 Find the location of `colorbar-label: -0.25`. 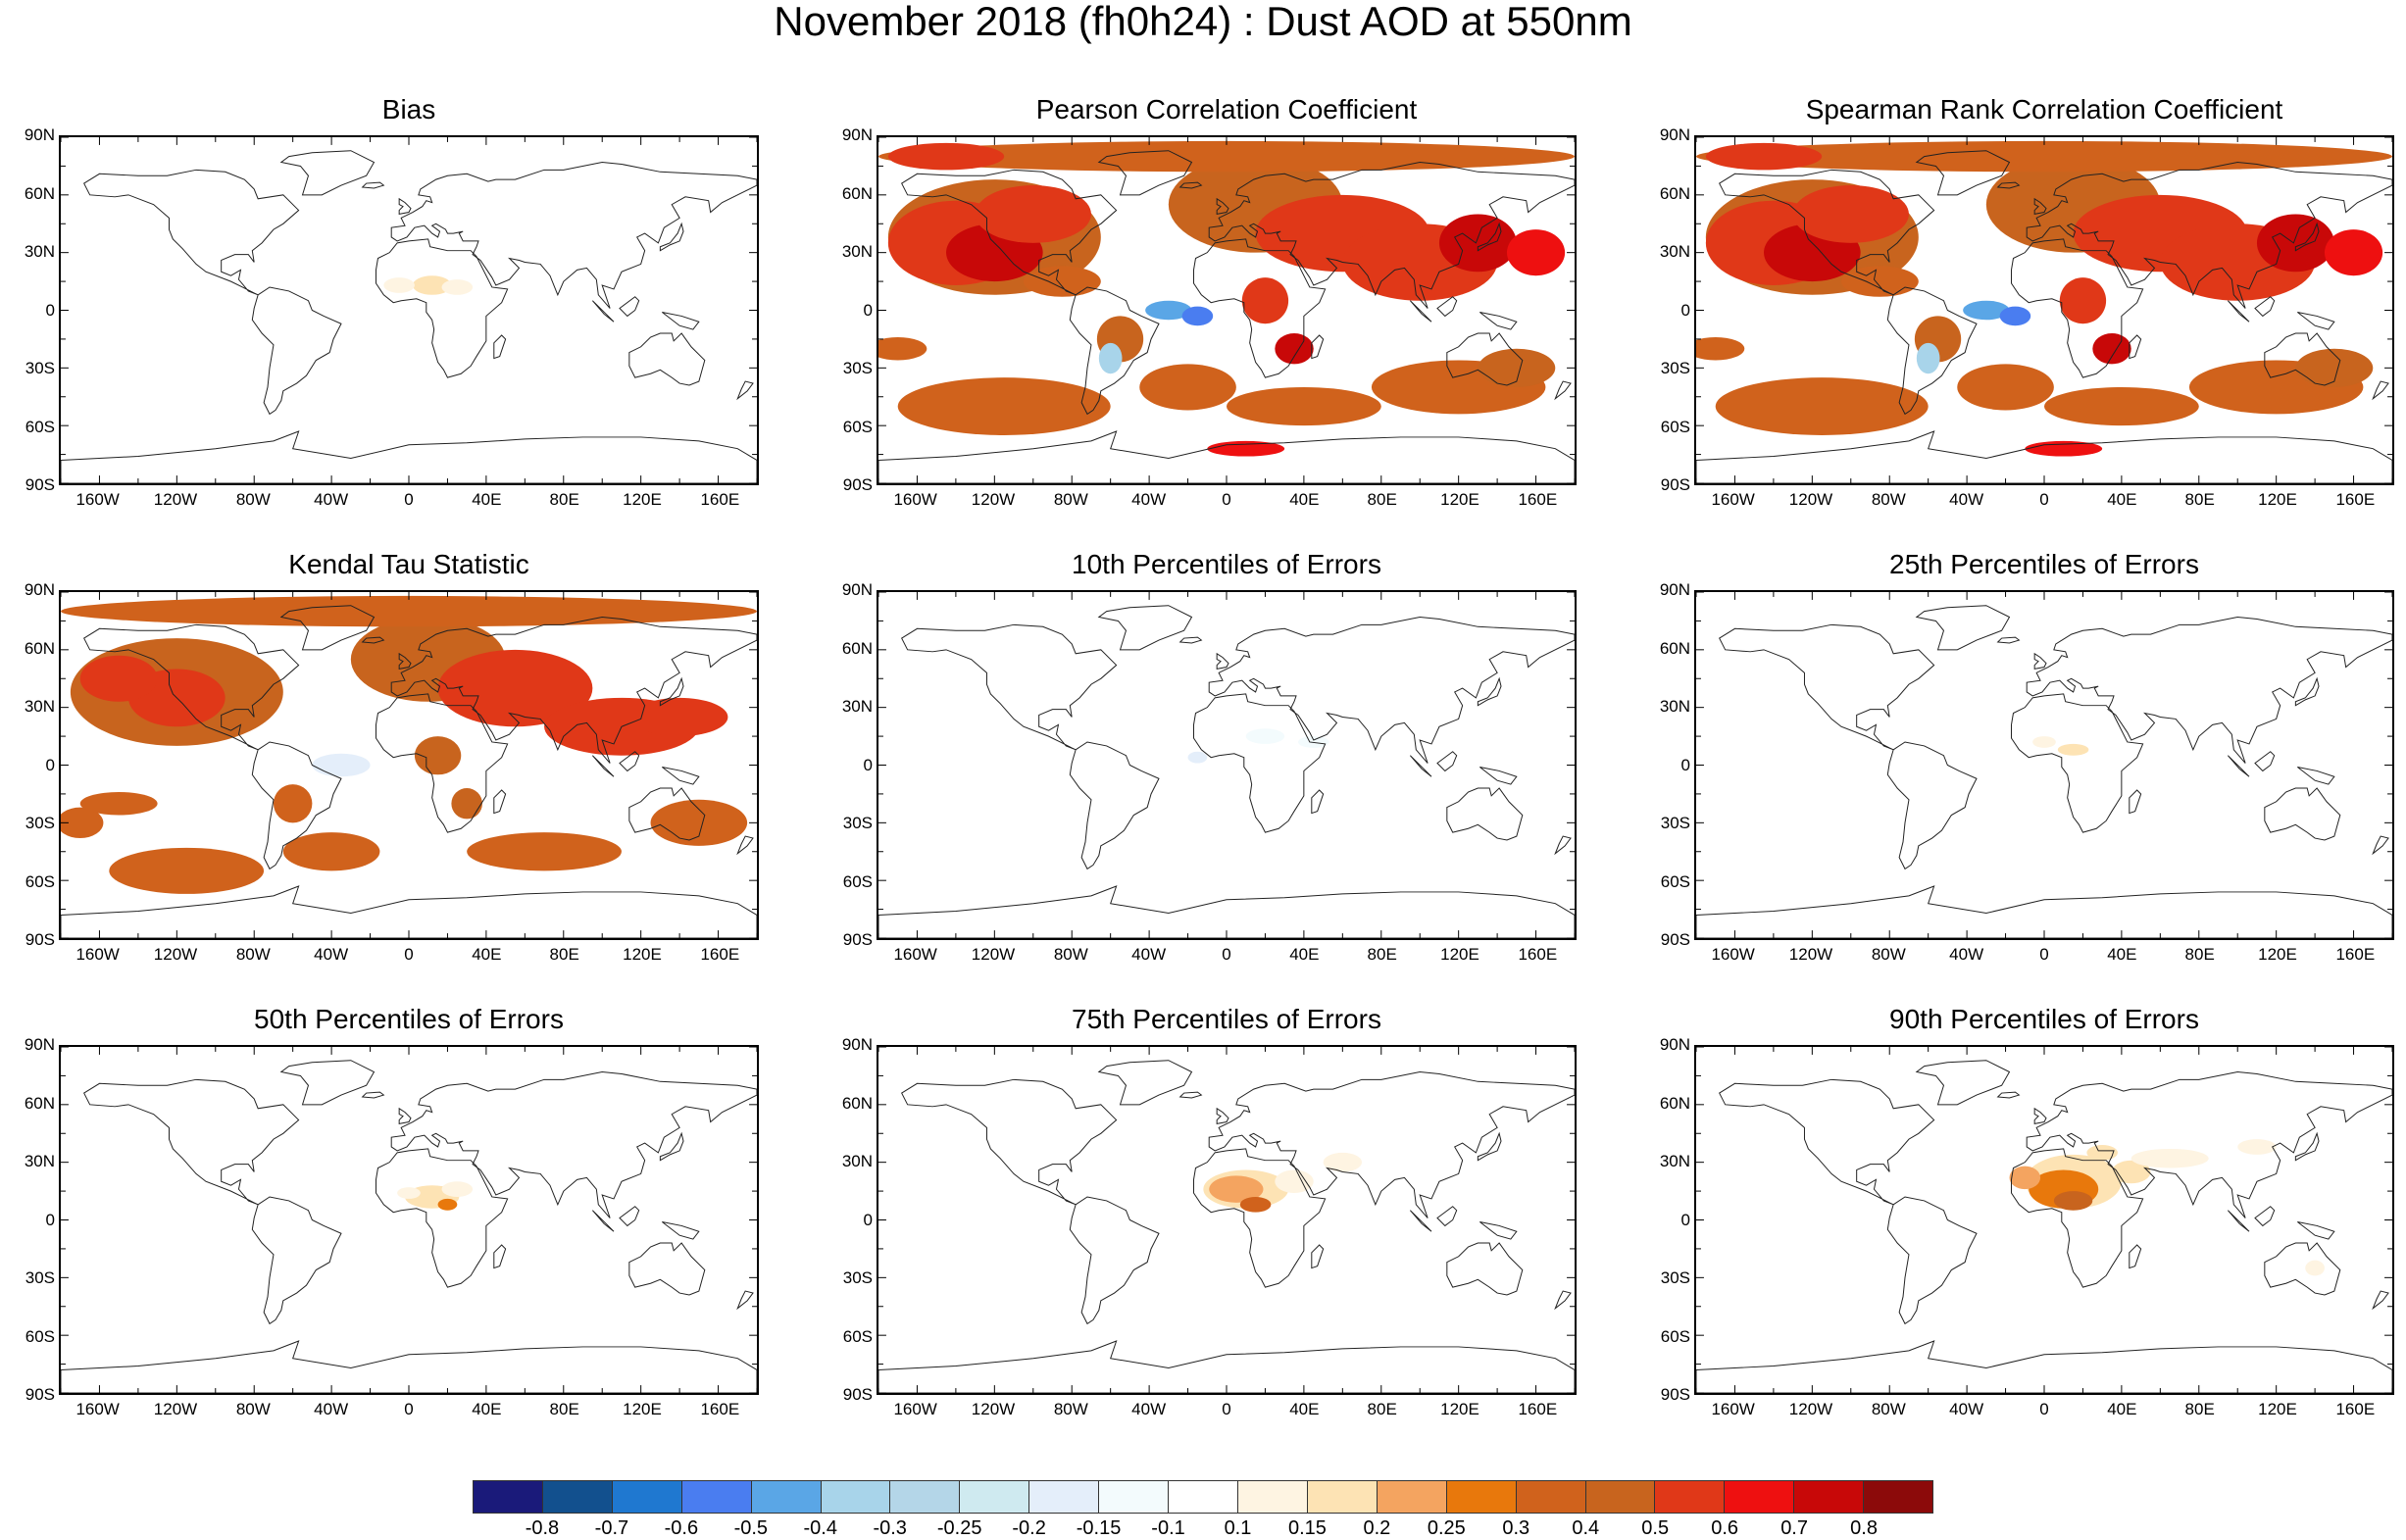

colorbar-label: -0.25 is located at coordinates (959, 1528).